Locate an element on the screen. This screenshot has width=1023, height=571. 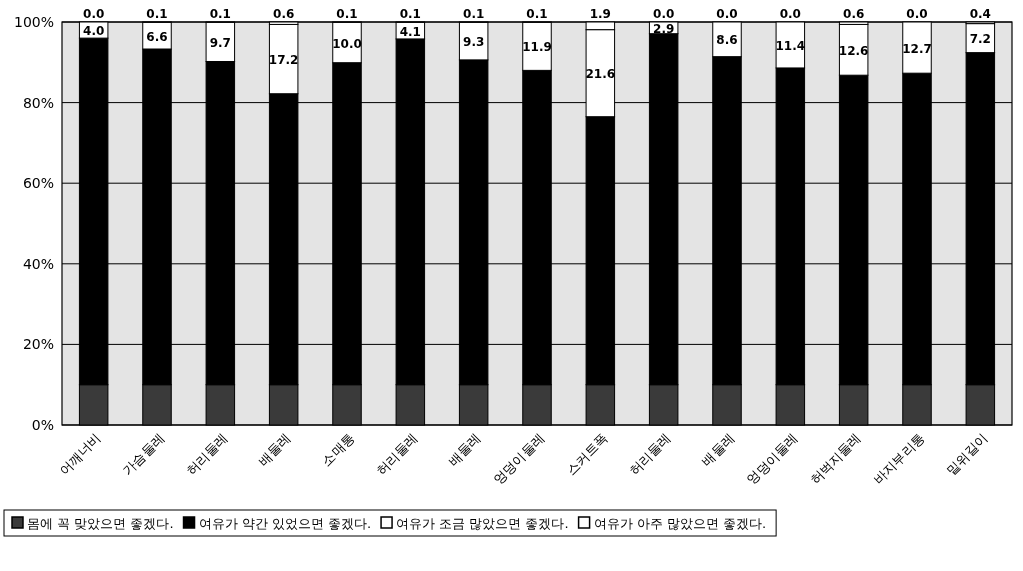
legend-label: 여유가 약간 있었으면 좋겠다. is located at coordinates (285, 523).